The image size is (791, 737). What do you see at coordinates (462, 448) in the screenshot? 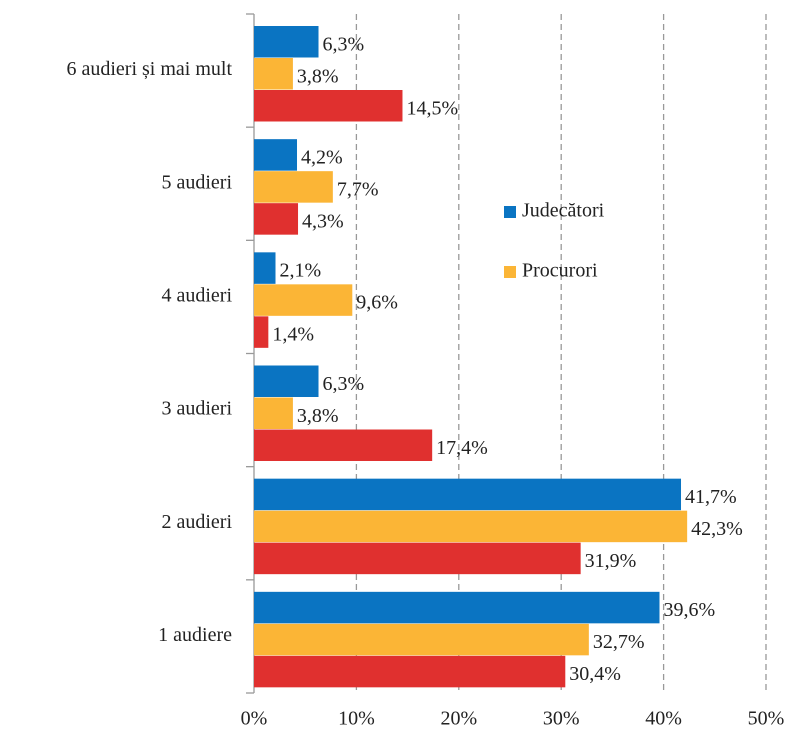
I see `data-label: 17,4%` at bounding box center [462, 448].